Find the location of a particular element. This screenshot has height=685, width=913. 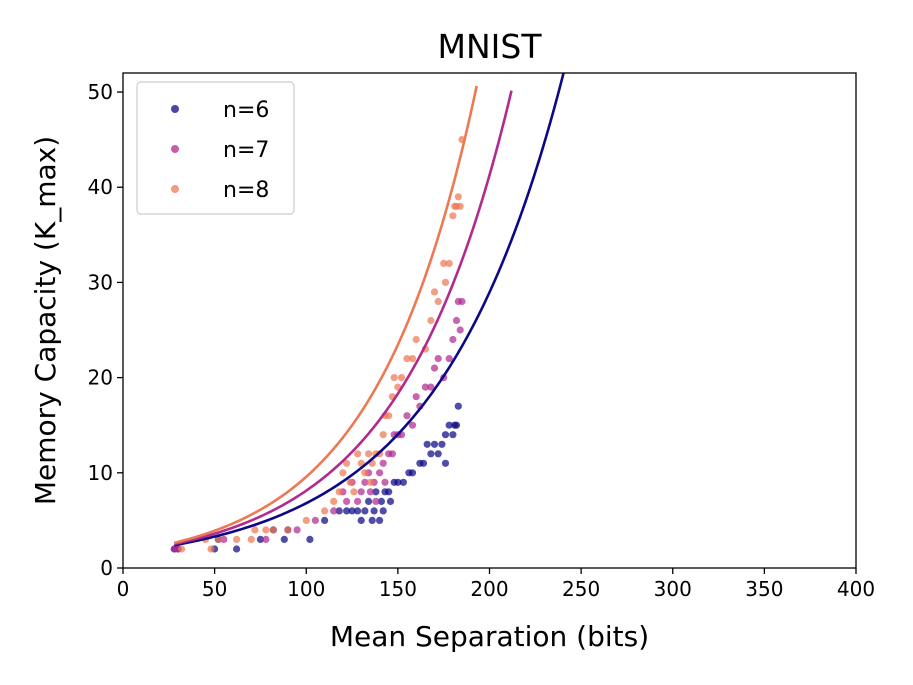

chart-title: MNIST is located at coordinates (490, 46).